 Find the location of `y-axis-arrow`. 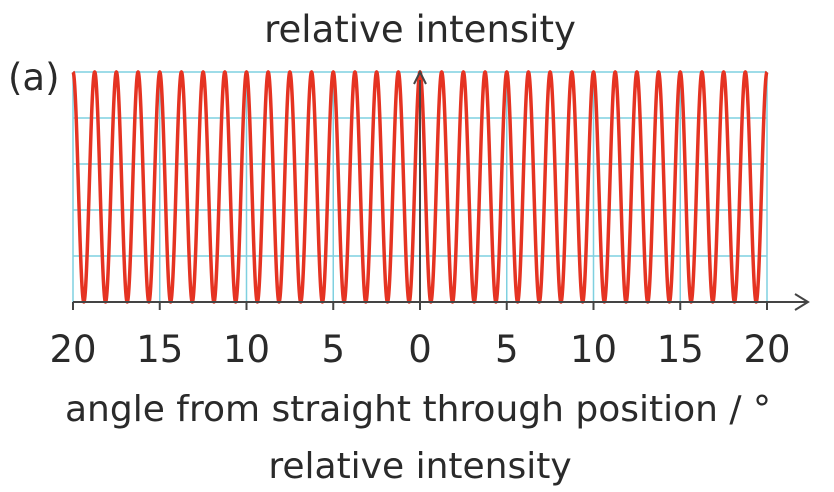

y-axis-arrow is located at coordinates (420, 77).